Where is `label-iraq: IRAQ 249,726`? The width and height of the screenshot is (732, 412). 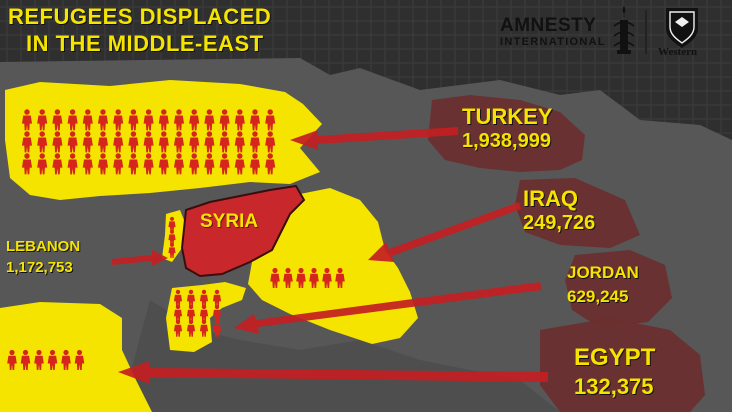 label-iraq: IRAQ 249,726 is located at coordinates (559, 210).